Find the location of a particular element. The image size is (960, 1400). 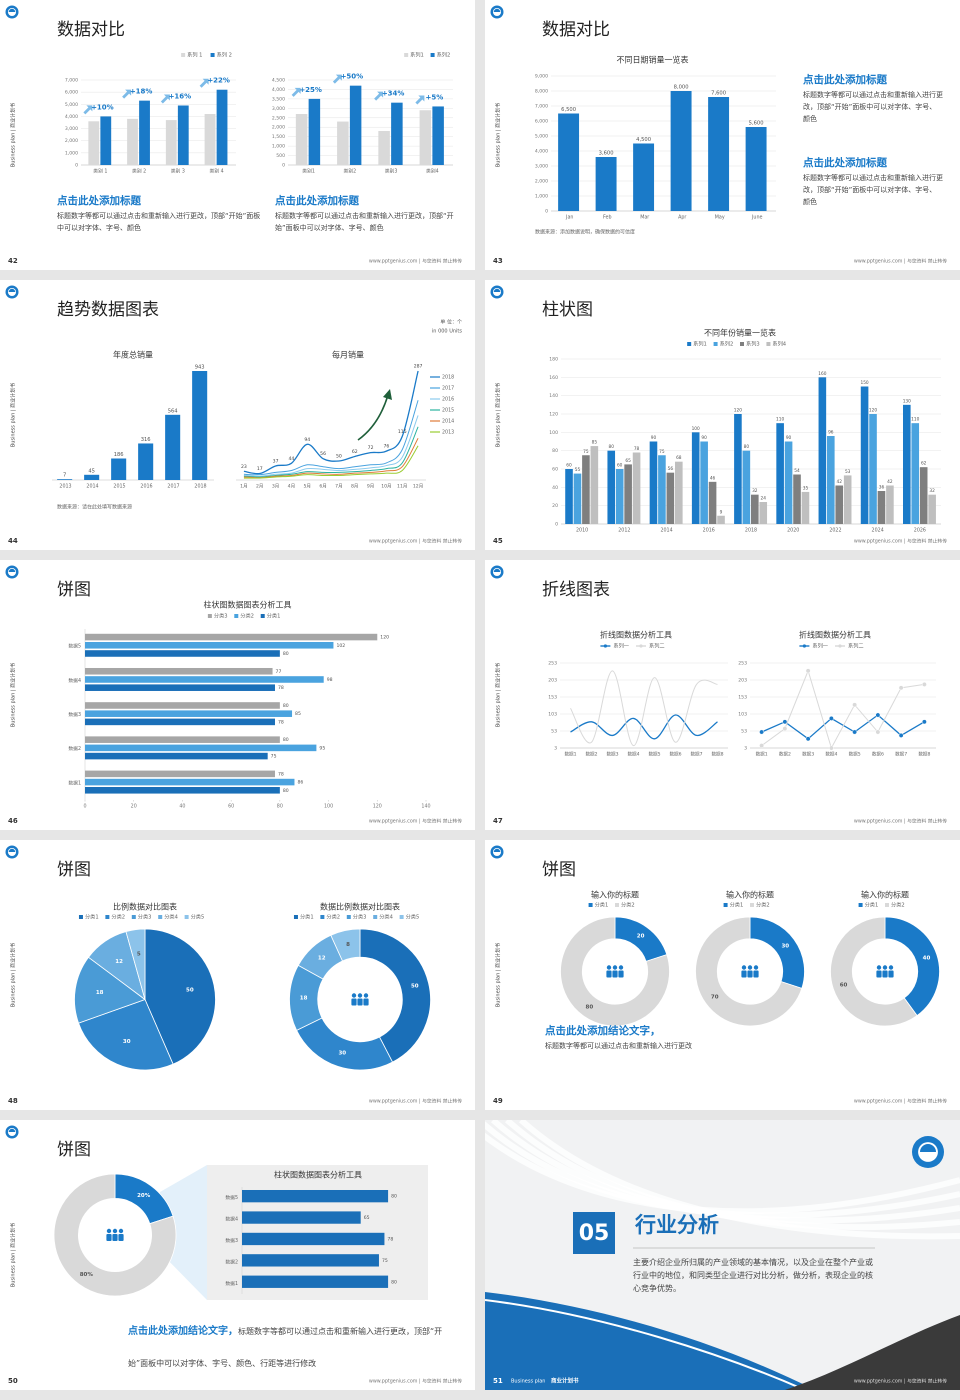

slide-title: 饼图 is located at coordinates (74, 1150).